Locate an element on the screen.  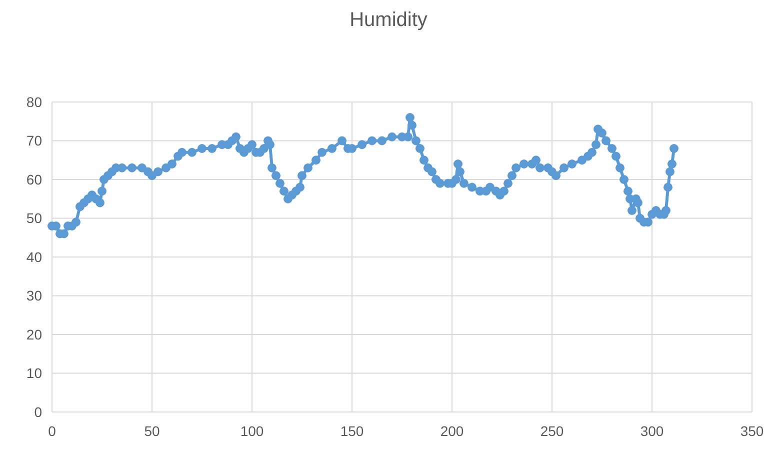
y-tick-label: 10 is located at coordinates (34, 373).